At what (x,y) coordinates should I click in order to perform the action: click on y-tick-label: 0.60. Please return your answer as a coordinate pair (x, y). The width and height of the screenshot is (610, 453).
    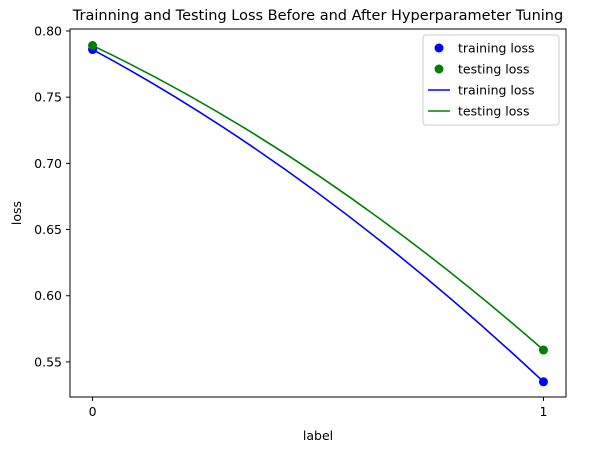
    Looking at the image, I should click on (48, 295).